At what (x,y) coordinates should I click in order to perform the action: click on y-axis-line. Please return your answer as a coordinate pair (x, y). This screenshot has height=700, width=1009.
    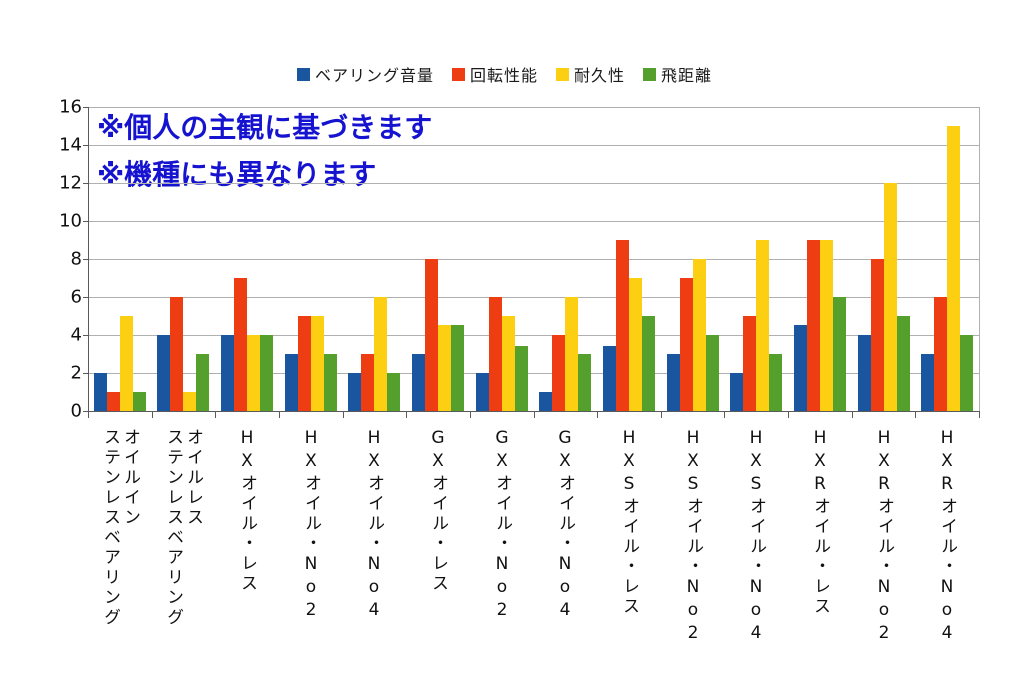
    Looking at the image, I should click on (88, 259).